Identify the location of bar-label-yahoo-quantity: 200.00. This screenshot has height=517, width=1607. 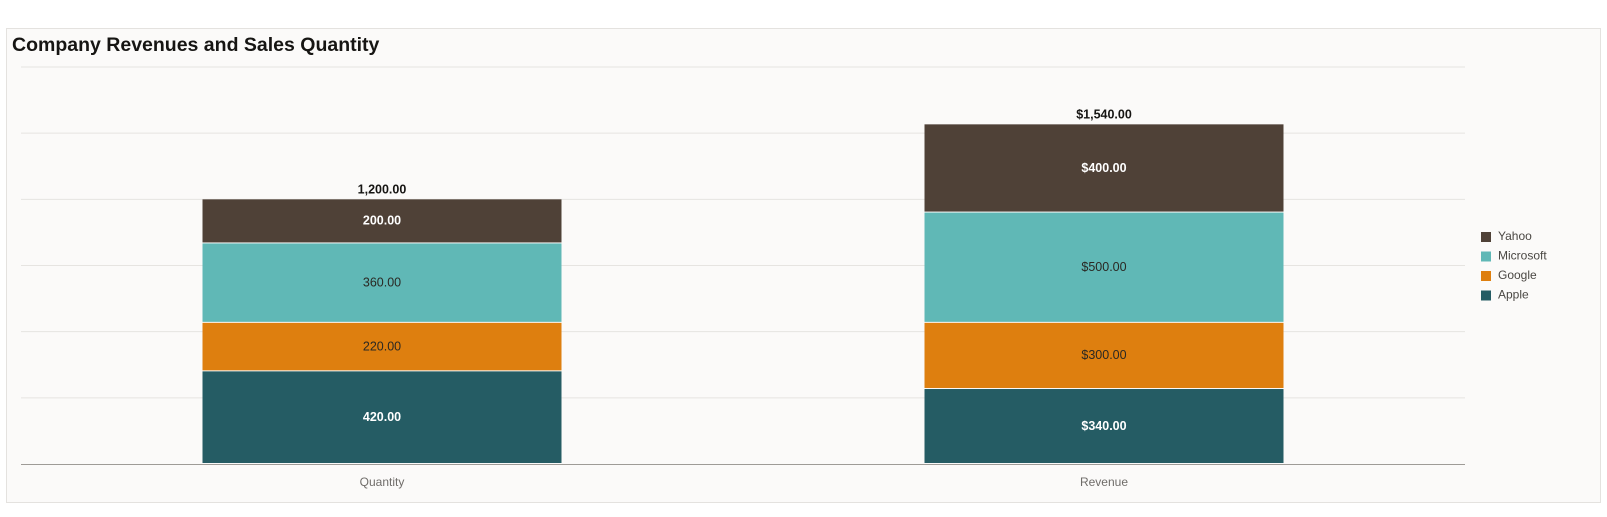
(382, 221).